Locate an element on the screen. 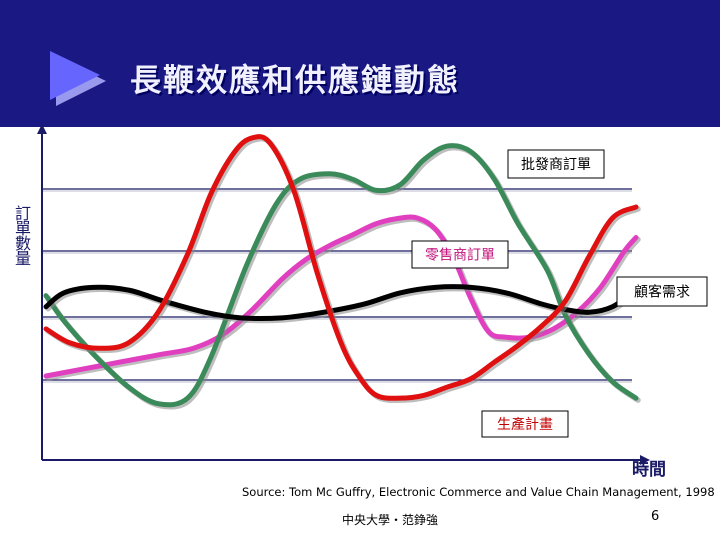 Image resolution: width=720 pixels, height=540 pixels. x-axis-label: 時間 is located at coordinates (649, 470).